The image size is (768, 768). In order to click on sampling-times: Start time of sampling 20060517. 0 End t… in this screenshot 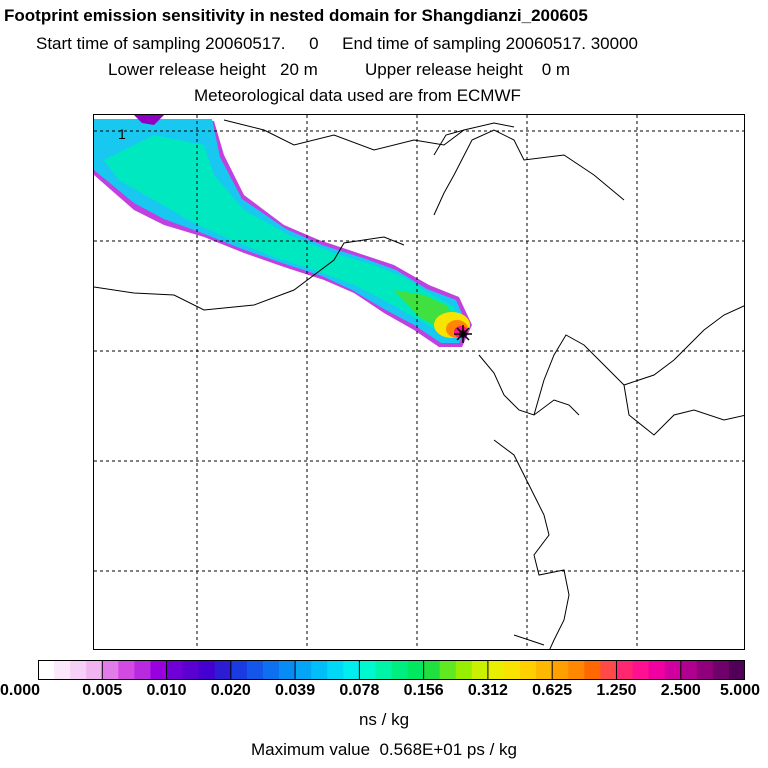, I will do `click(337, 43)`.